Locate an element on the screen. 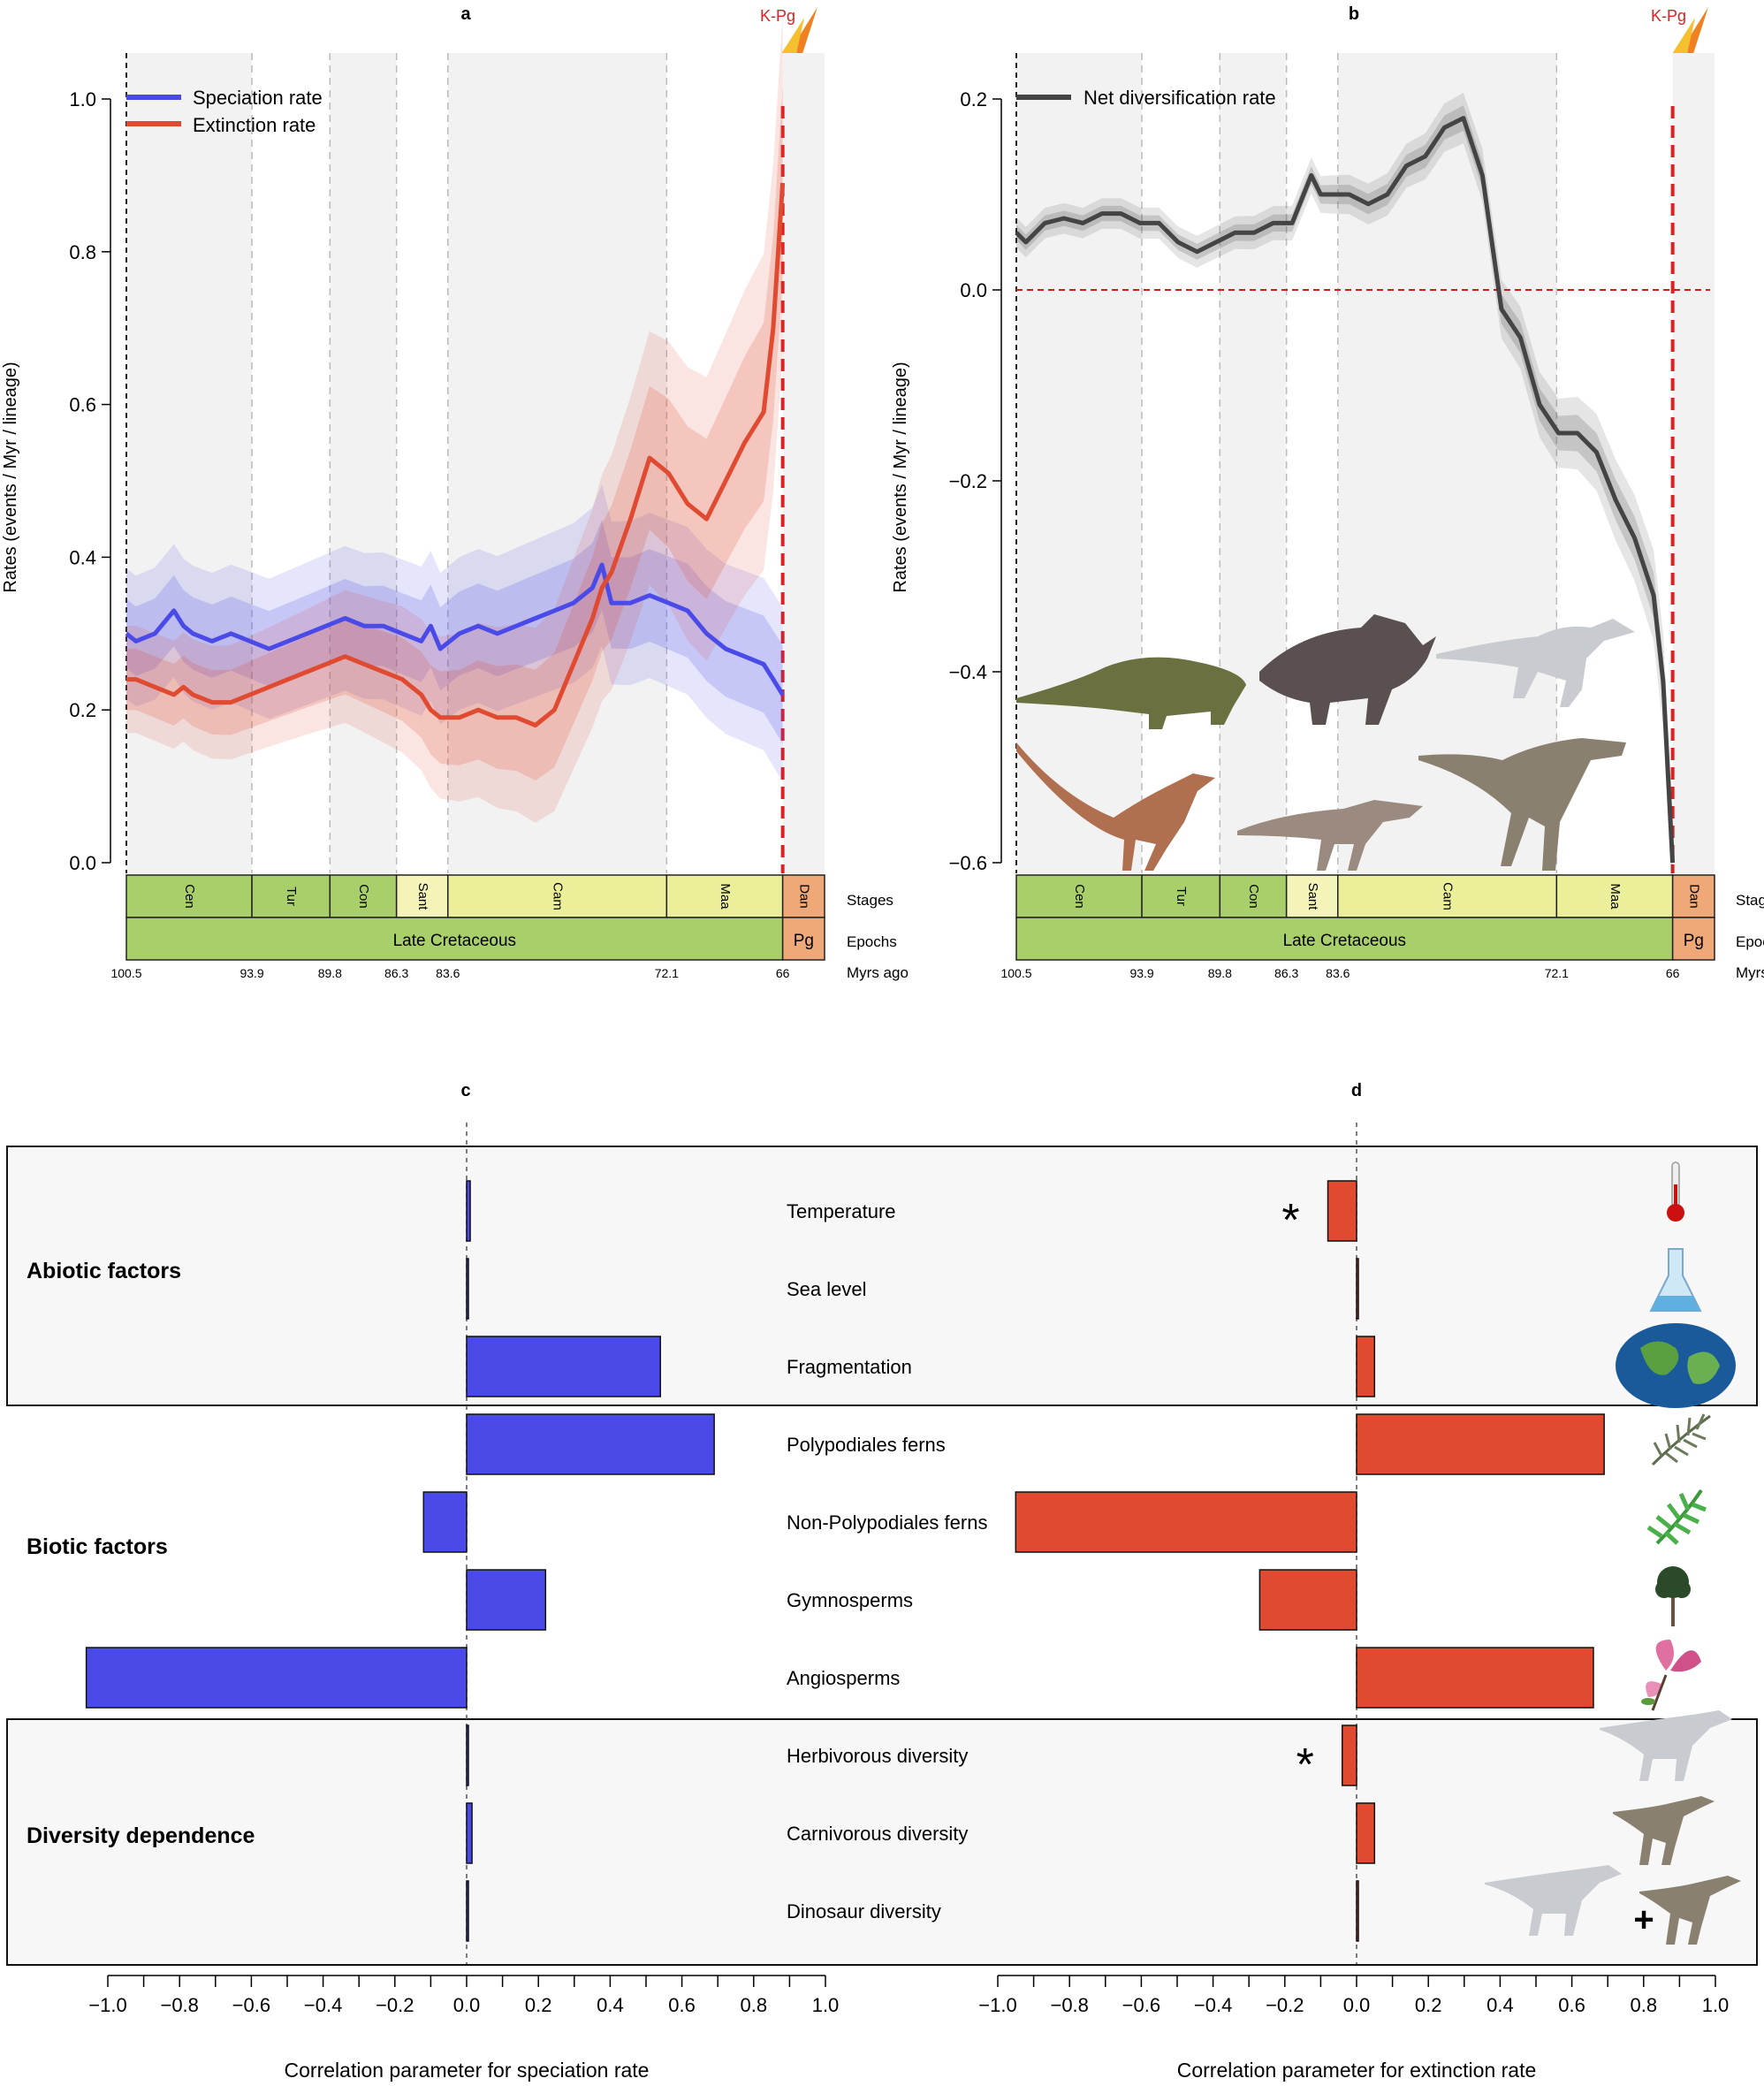 Image resolution: width=1764 pixels, height=2086 pixels. panel-c-x-tick-label: 0.8 is located at coordinates (754, 2005).